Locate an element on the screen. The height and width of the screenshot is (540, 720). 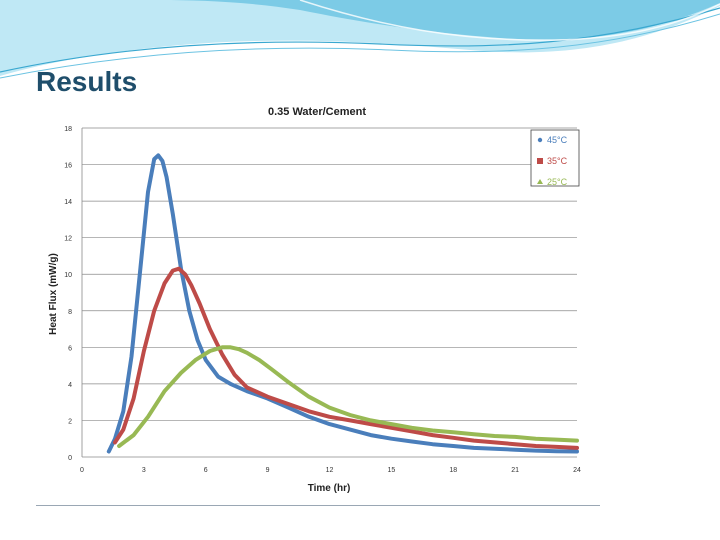
x-tick-labels: 0 3 6 9 12 15 18 21 24 is located at coordinates (330, 470).